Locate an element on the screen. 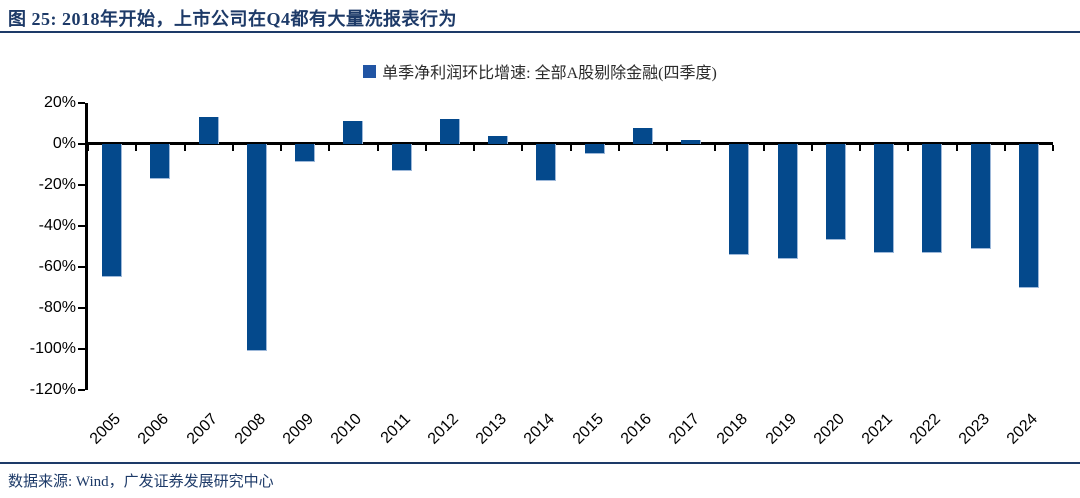  footer-divider is located at coordinates (540, 463).